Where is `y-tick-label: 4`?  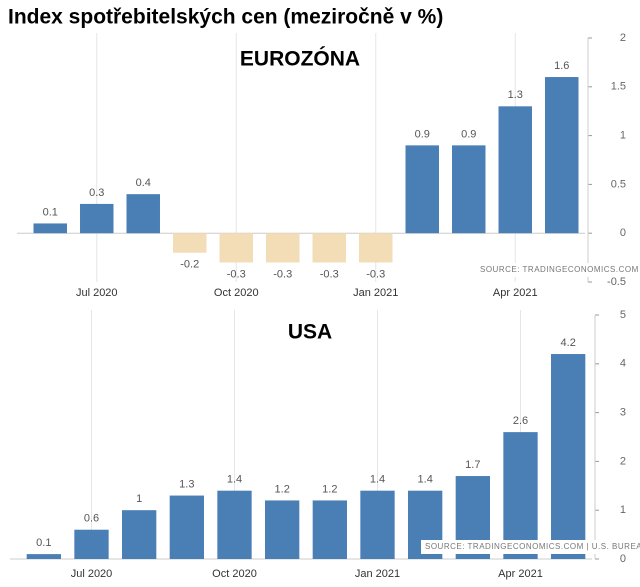
y-tick-label: 4 is located at coordinates (623, 364).